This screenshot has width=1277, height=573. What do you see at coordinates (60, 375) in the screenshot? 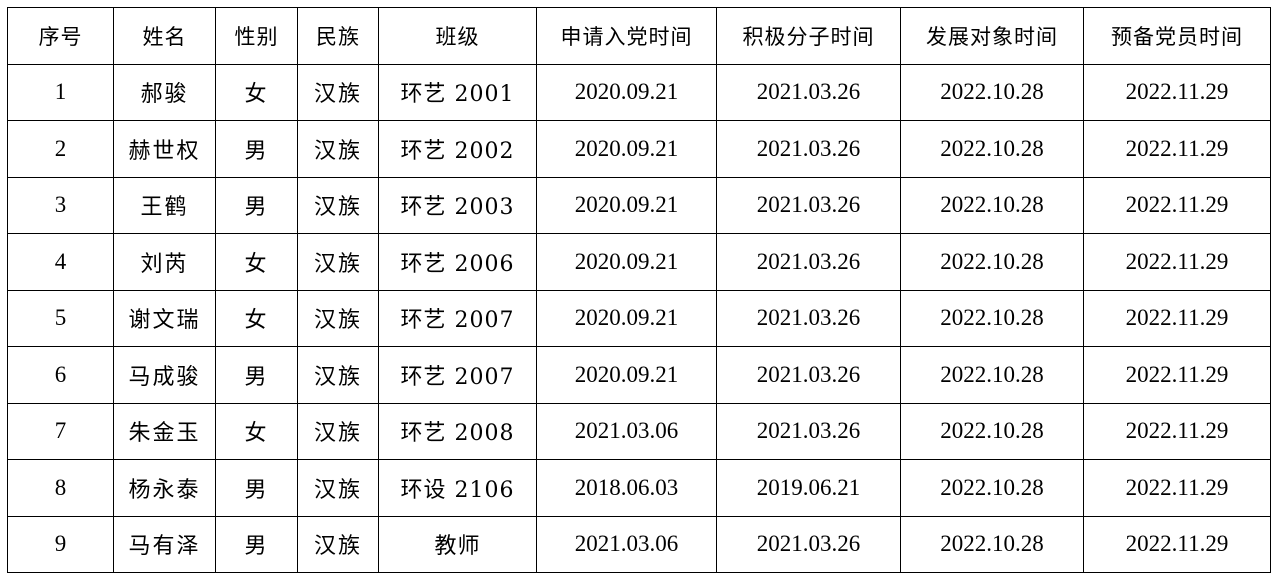
I see `cell-seq: 6` at bounding box center [60, 375].